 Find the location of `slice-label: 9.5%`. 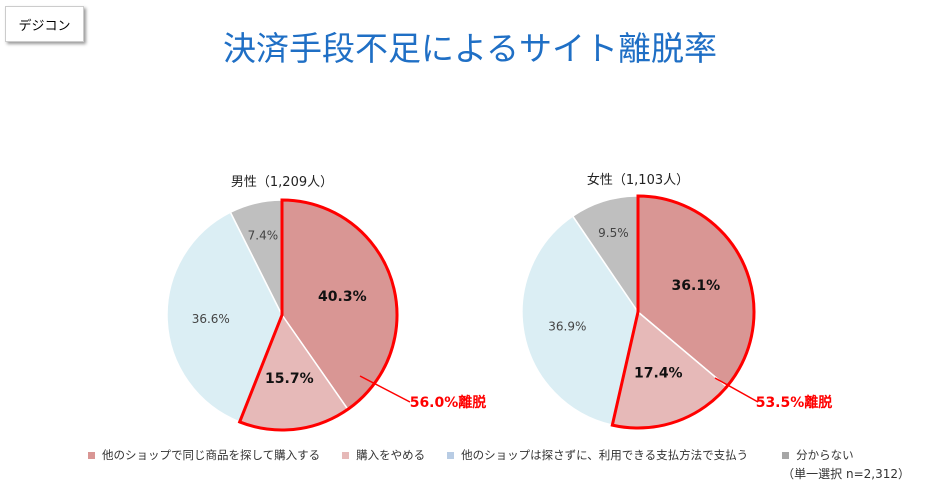

slice-label: 9.5% is located at coordinates (613, 233).